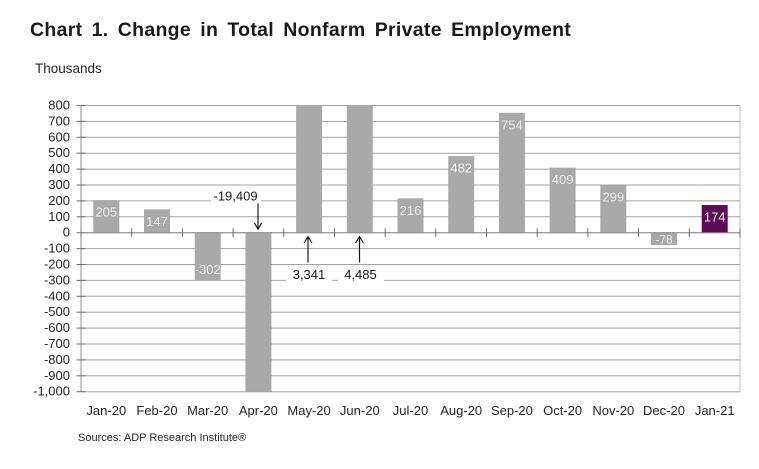 This screenshot has width=759, height=469. Describe the element at coordinates (57, 295) in the screenshot. I see `svg-text: -400` at that location.